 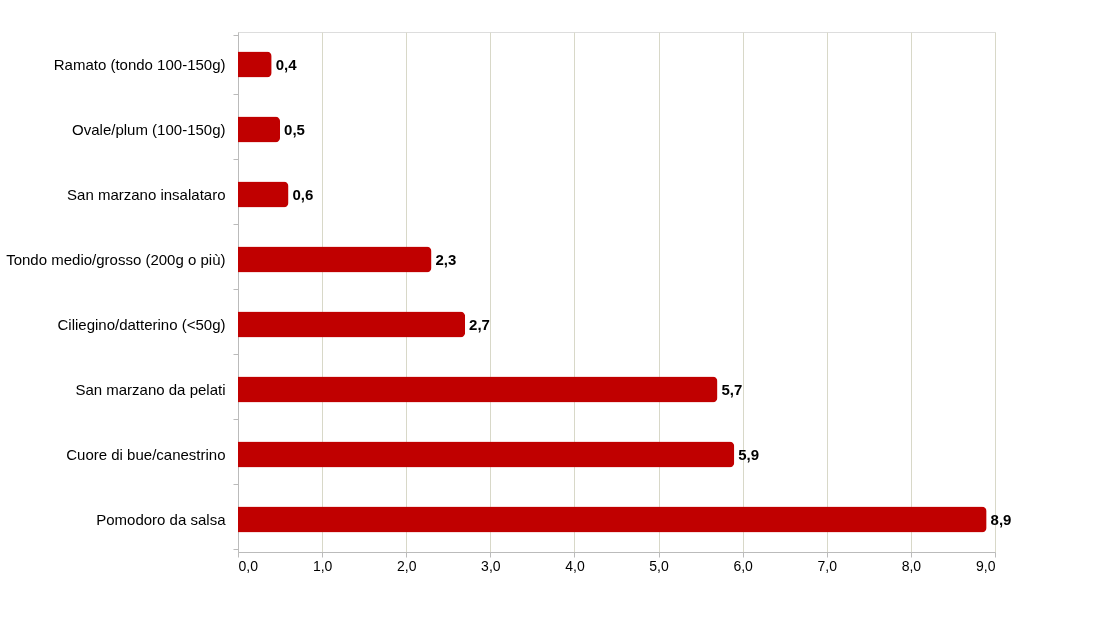 What do you see at coordinates (116, 259) in the screenshot?
I see `y-tick-label: Tondo medio/grosso (200g o più)` at bounding box center [116, 259].